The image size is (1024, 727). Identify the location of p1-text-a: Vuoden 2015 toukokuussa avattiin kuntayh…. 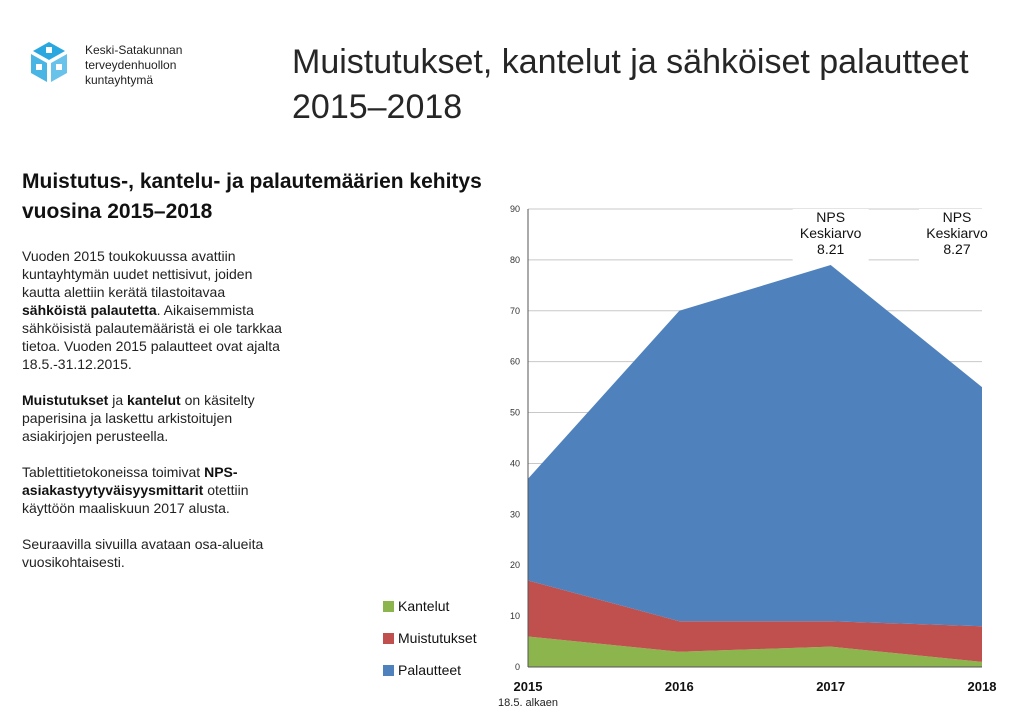
(137, 274).